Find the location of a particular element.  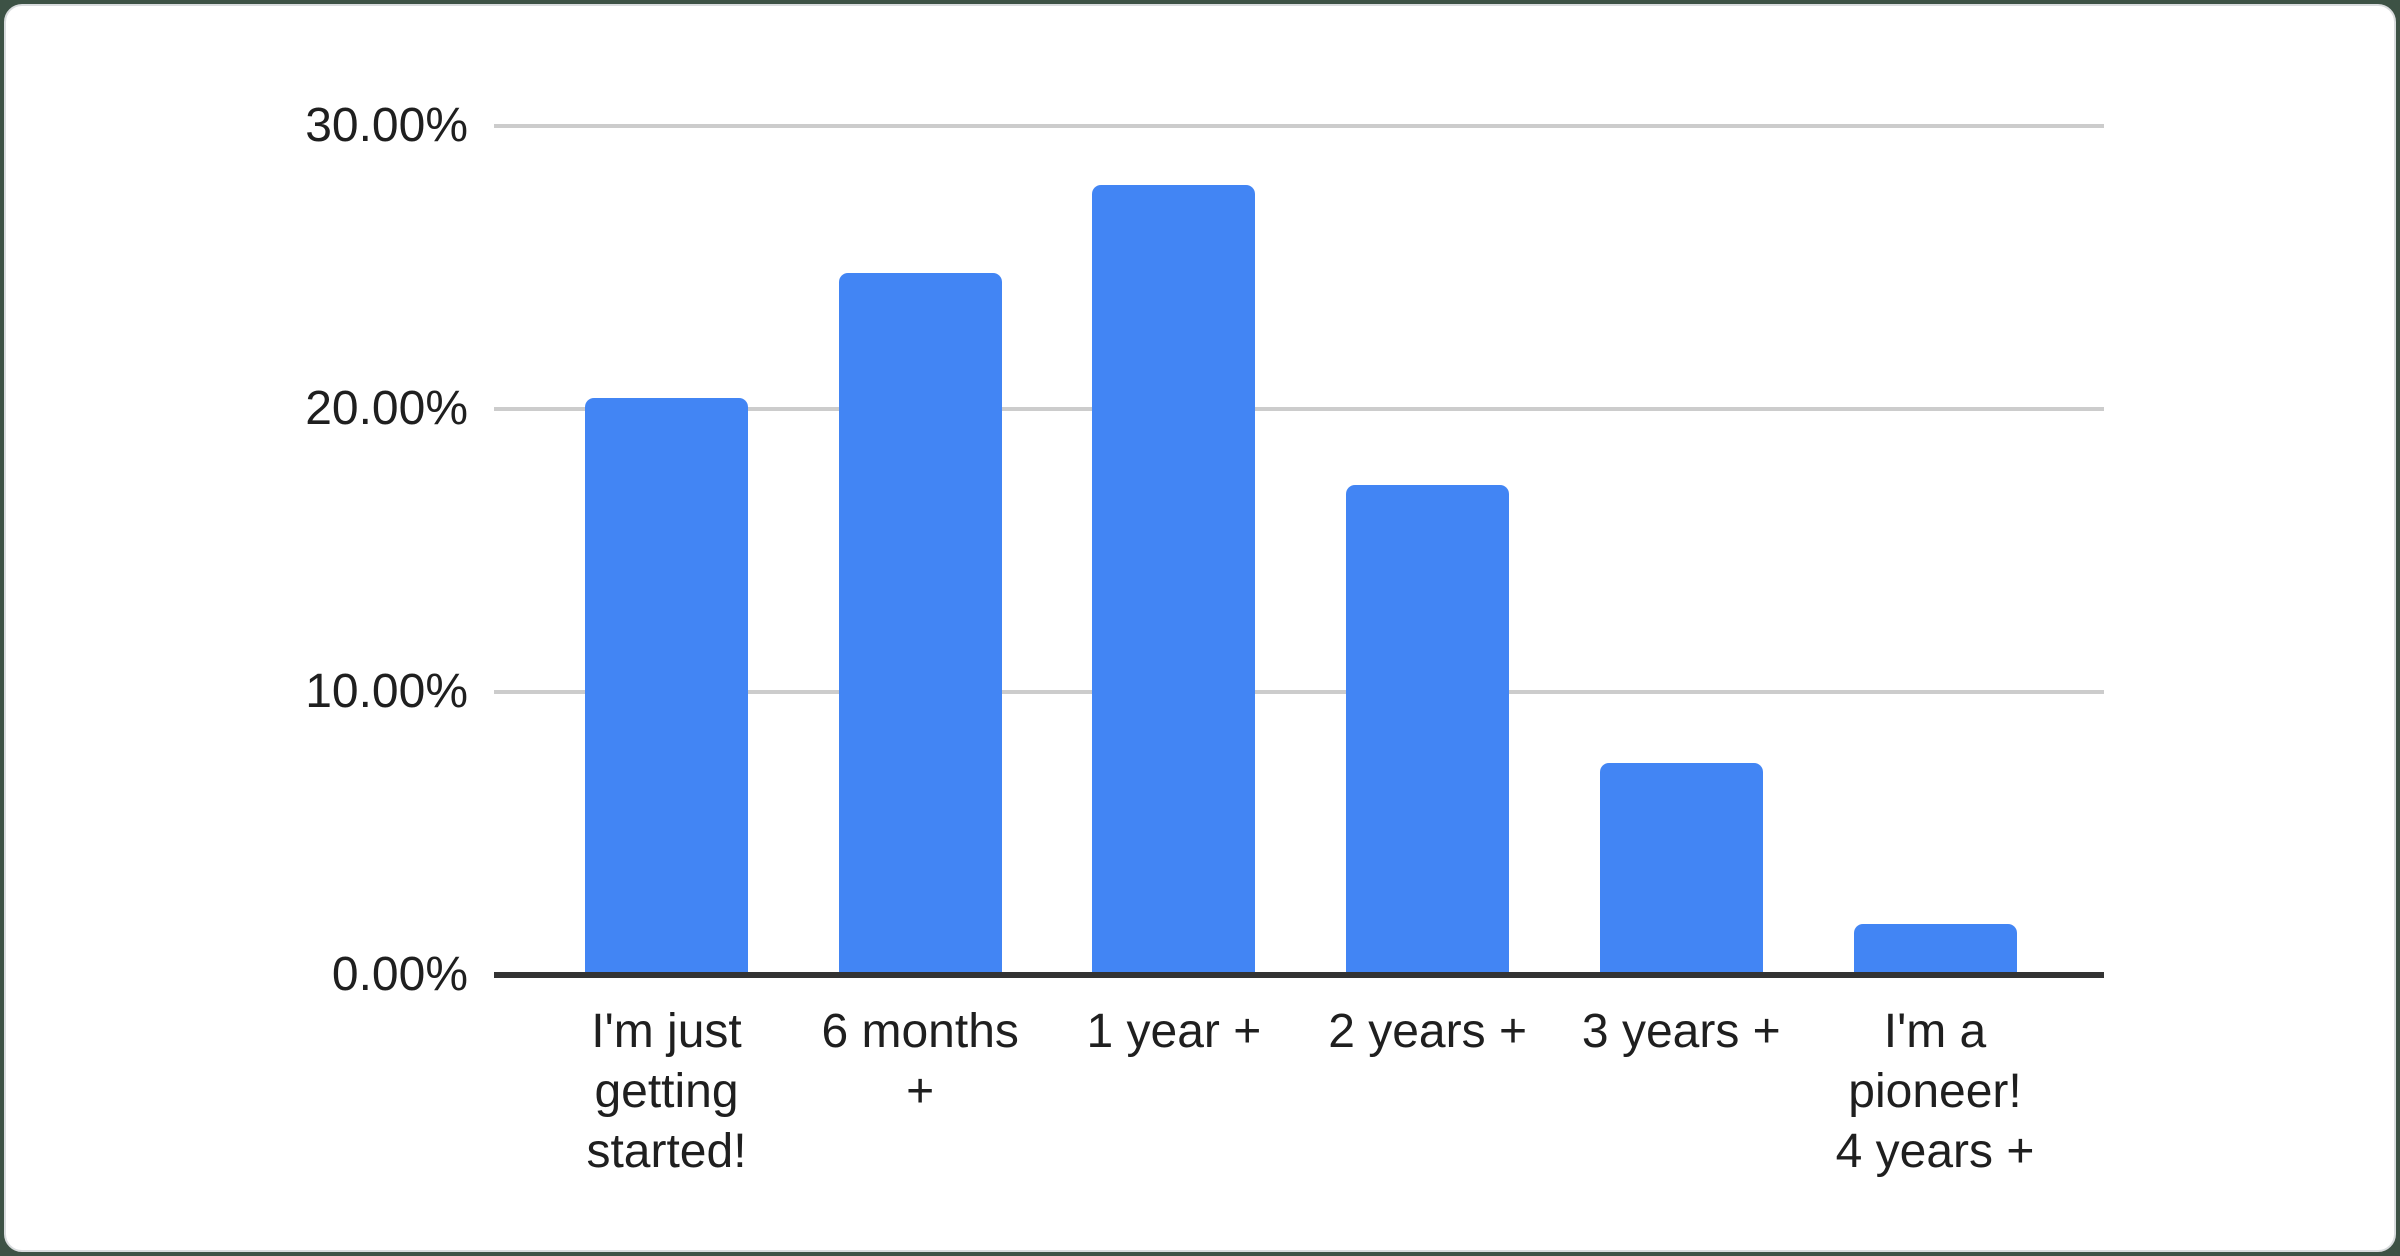

x-axis-category-label: I'm just getting started! is located at coordinates (667, 1092).